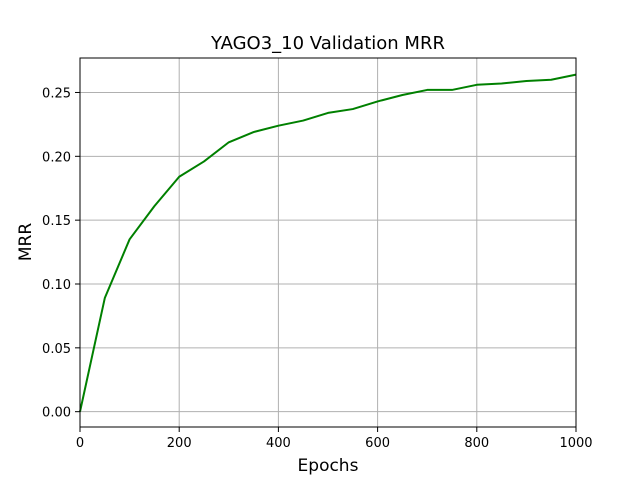  I want to click on y-tick-label: 0.20, so click(56, 157).